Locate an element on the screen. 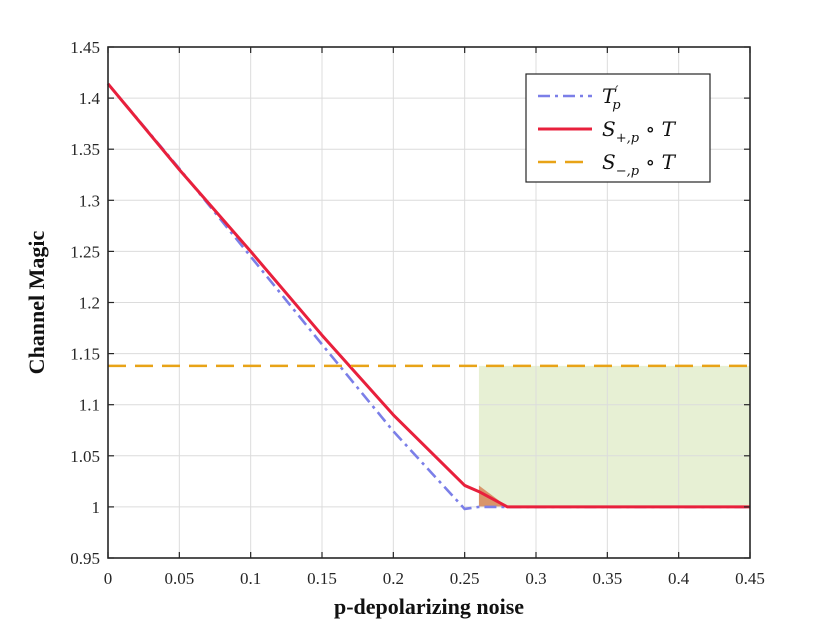 The image size is (830, 627). y-tick-label: 1 is located at coordinates (96, 507).